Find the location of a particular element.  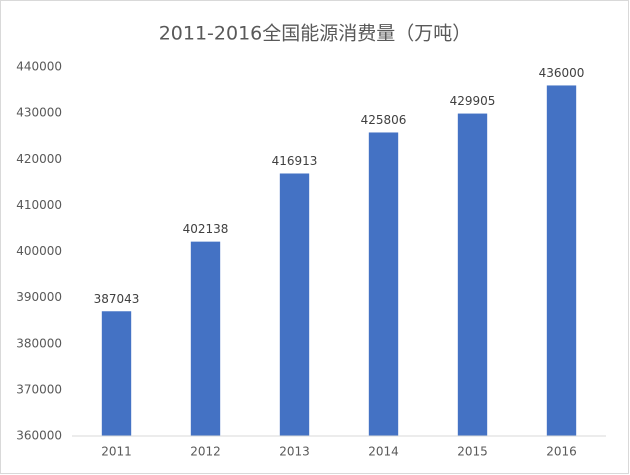

x-tick-label: 2013 is located at coordinates (294, 452).